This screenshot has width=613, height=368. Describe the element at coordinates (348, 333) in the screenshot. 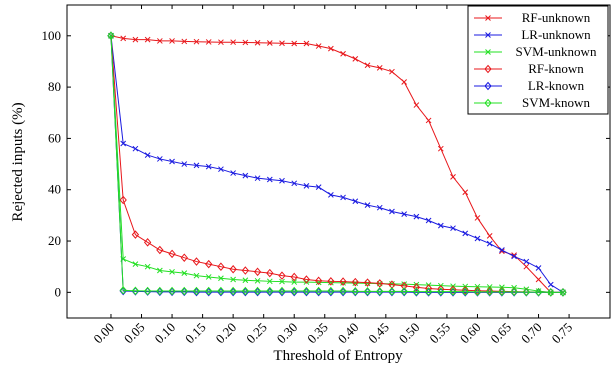

I see `x-tick-label: 0.40` at that location.